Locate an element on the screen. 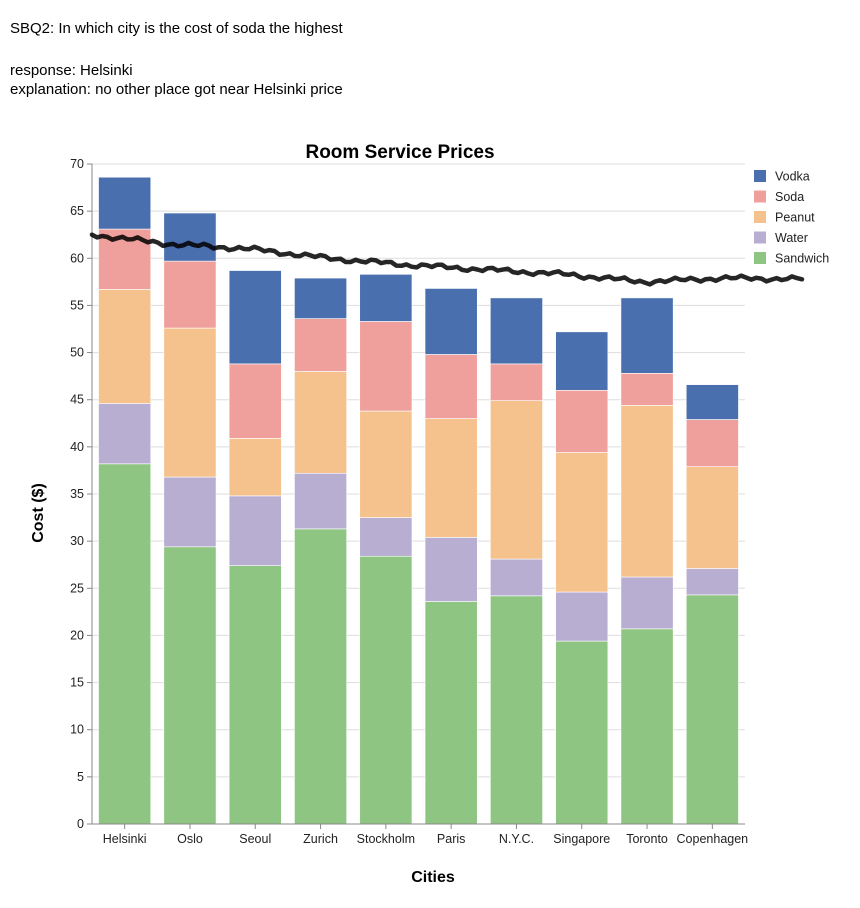 This screenshot has height=908, width=860. bar-water-singapore is located at coordinates (582, 616).